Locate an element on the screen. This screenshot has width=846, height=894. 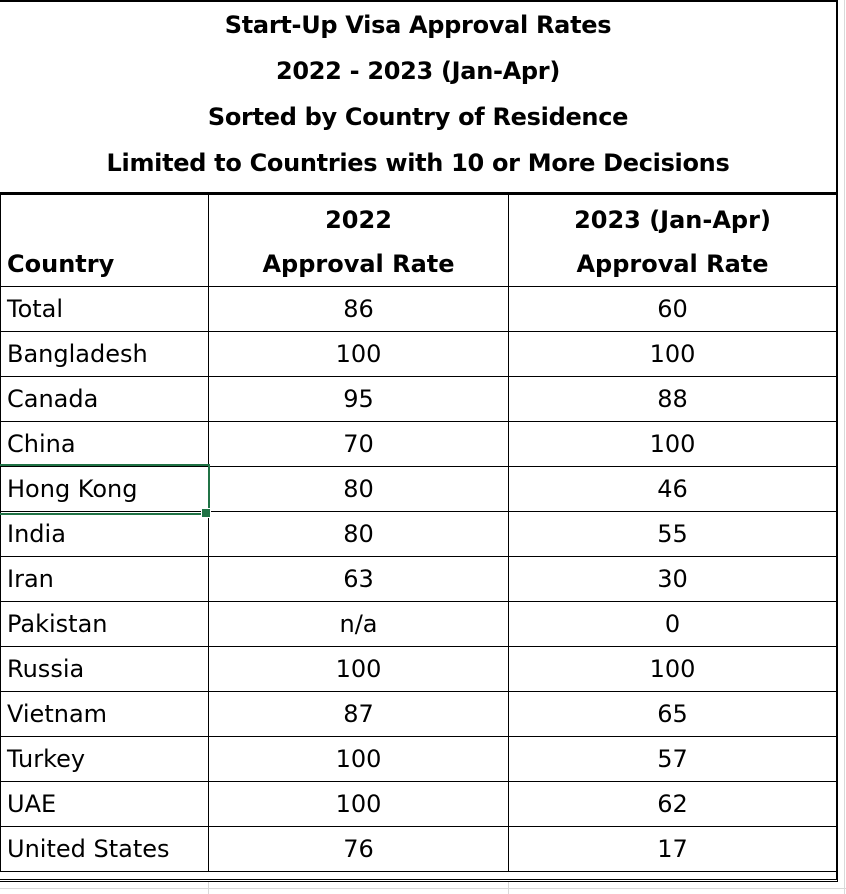
subtitle-years: 2022 - 2023 (Jan-Apr) is located at coordinates (418, 71).